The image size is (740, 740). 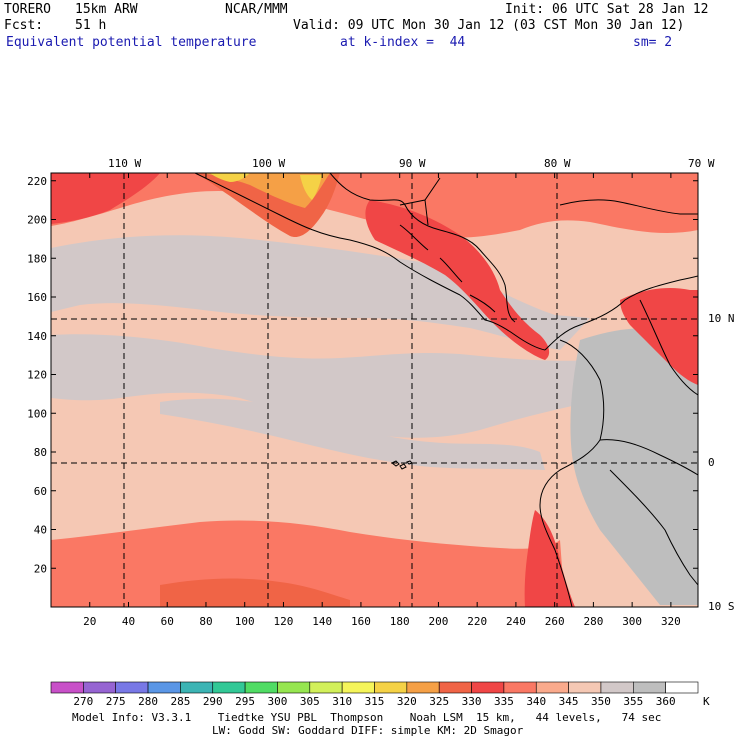 I want to click on x-tick-label: 80, so click(x=205, y=621).